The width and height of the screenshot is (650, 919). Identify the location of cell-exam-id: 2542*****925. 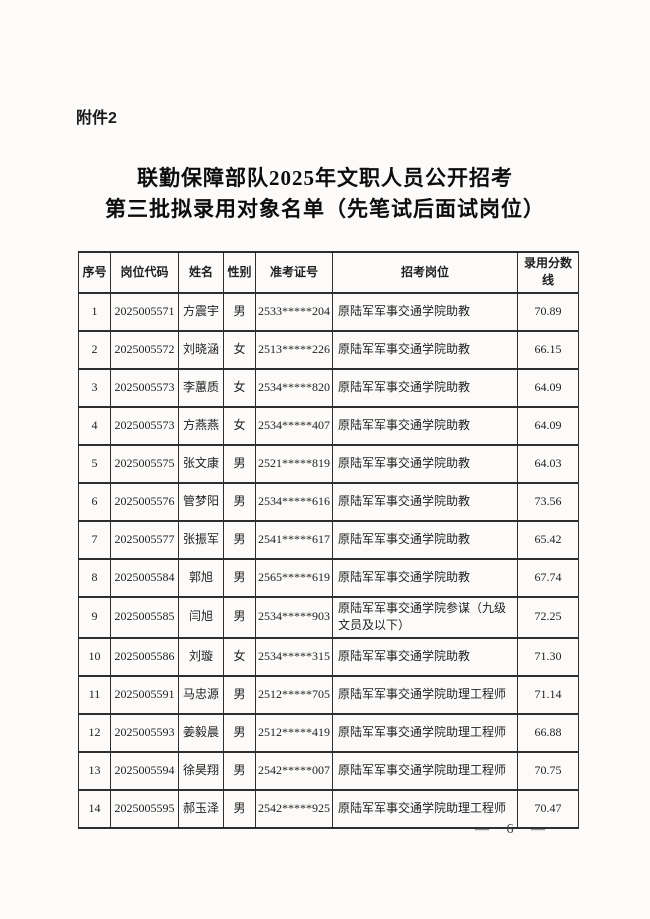
(294, 808).